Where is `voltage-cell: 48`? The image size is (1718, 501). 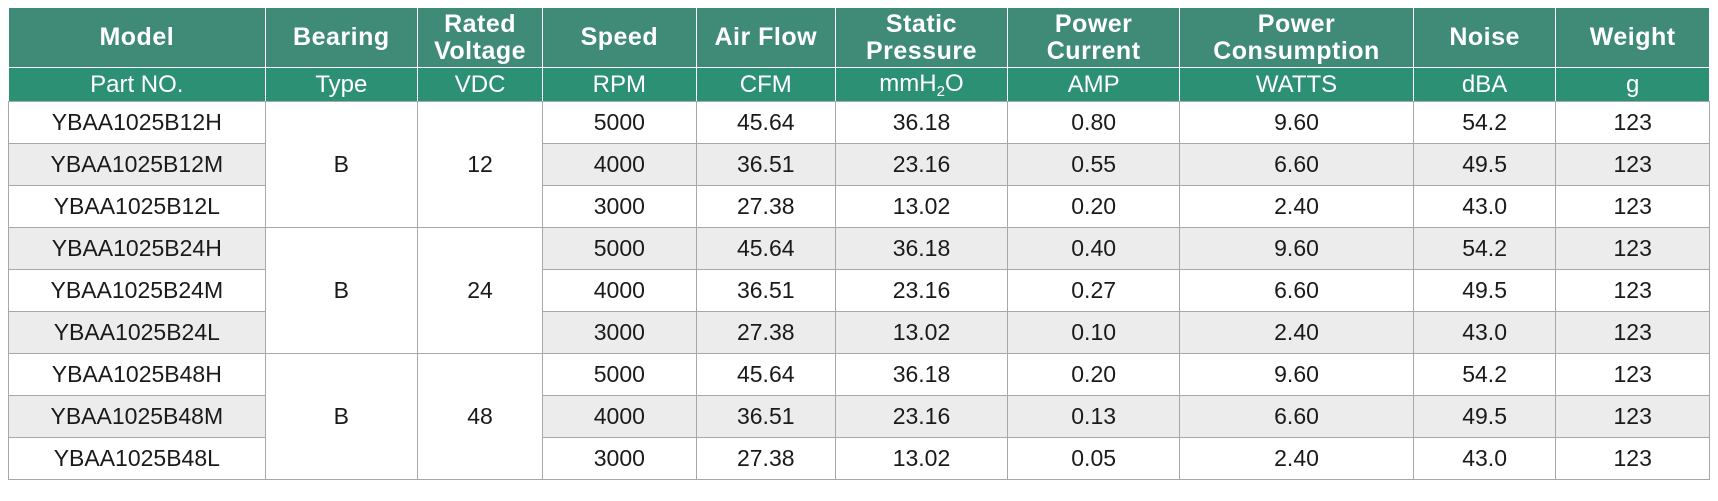 voltage-cell: 48 is located at coordinates (480, 416).